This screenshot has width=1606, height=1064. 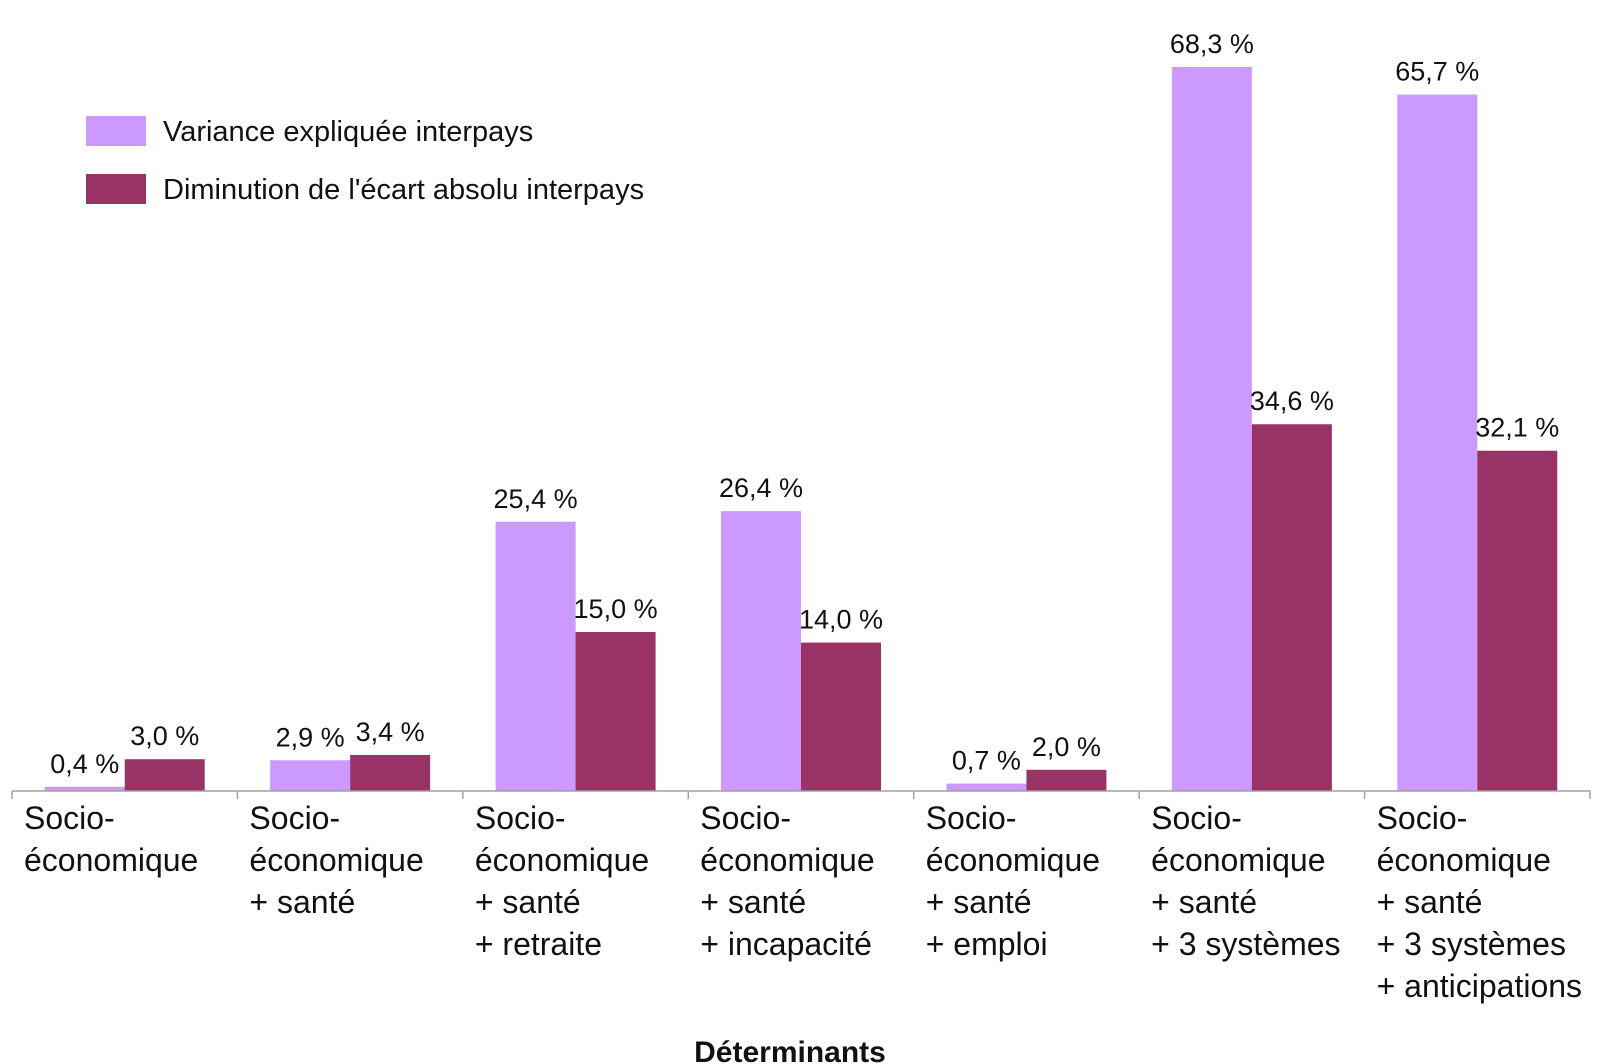 I want to click on data-label-diminution-5: 2,0 %, so click(x=1066, y=747).